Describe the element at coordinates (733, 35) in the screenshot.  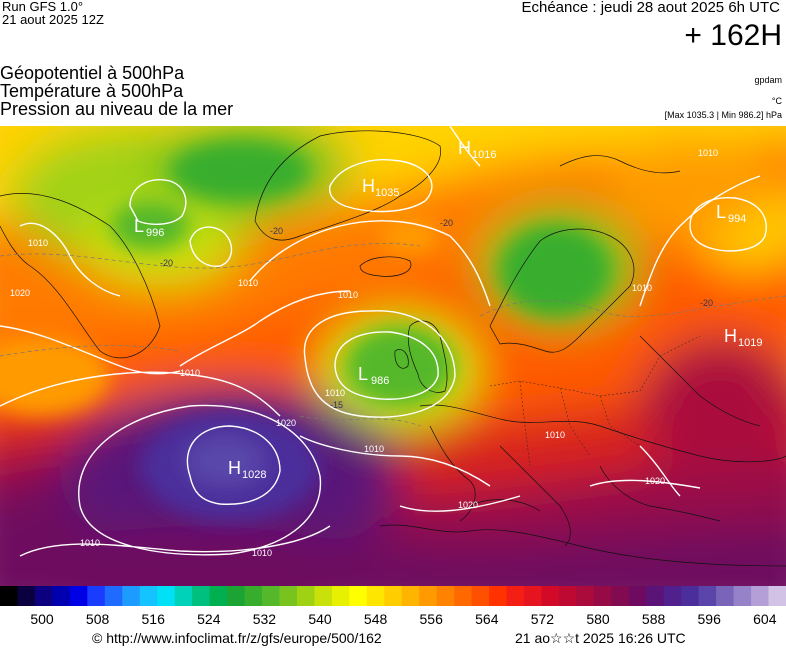
I see `lead-time: + 162H` at that location.